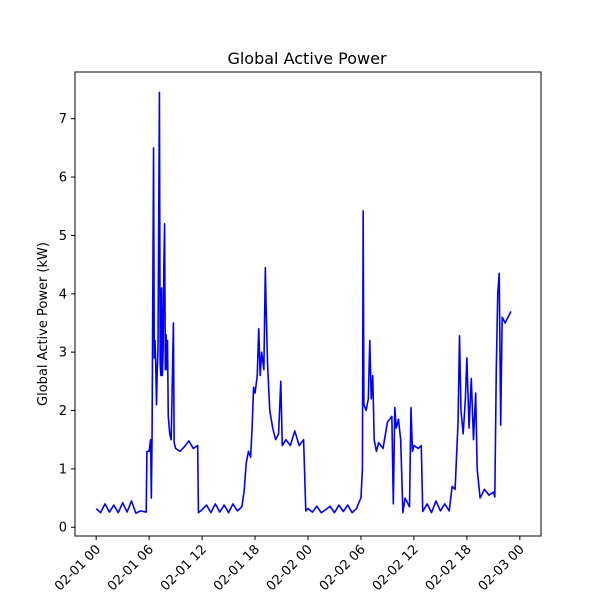 The width and height of the screenshot is (600, 604). Describe the element at coordinates (343, 568) in the screenshot. I see `x-tick-label: 02-02 06` at that location.